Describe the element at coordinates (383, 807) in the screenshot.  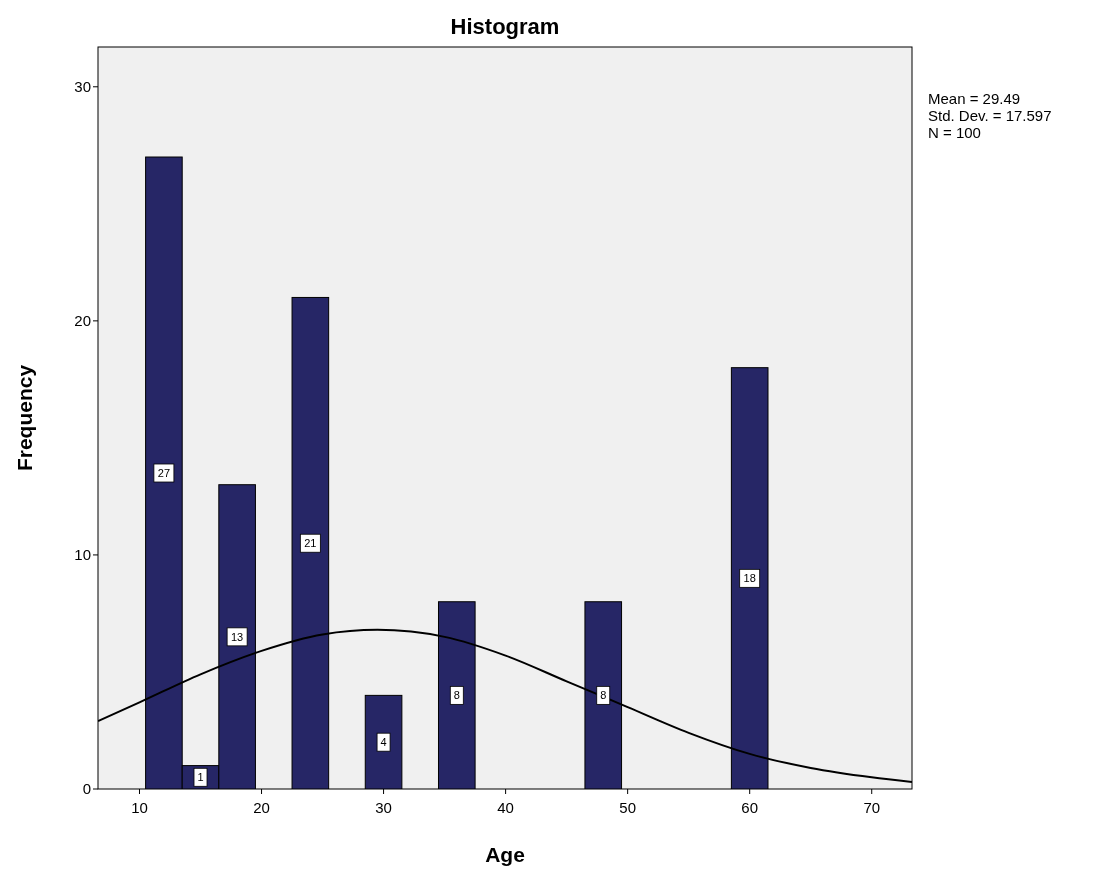
I see `x-tick-label: 30` at that location.